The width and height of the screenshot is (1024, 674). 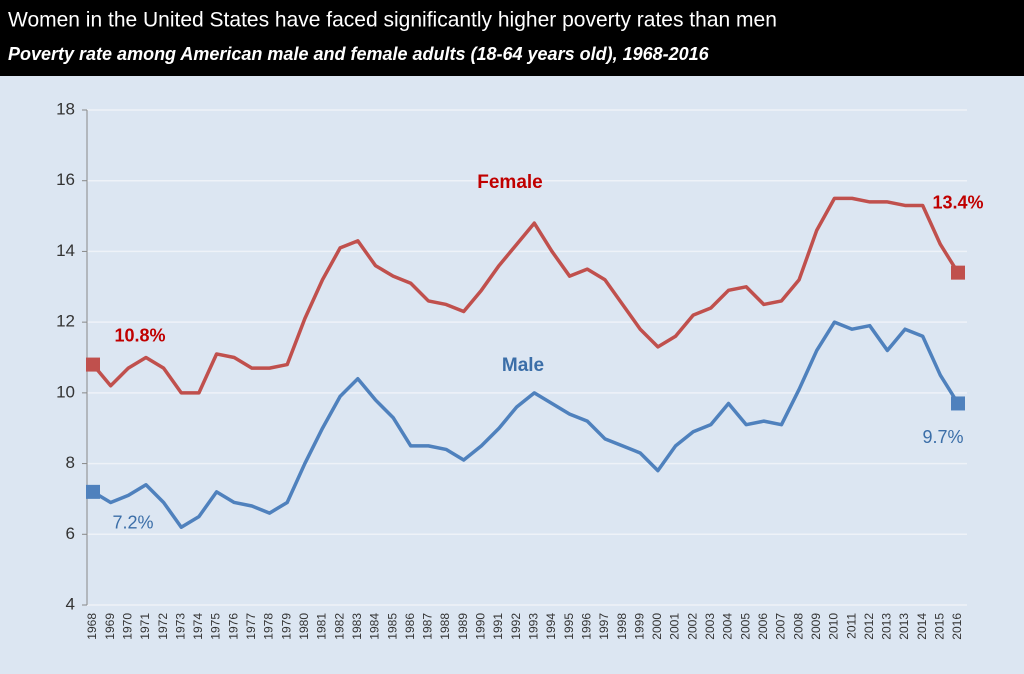 What do you see at coordinates (509, 182) in the screenshot?
I see `series-label: Female` at bounding box center [509, 182].